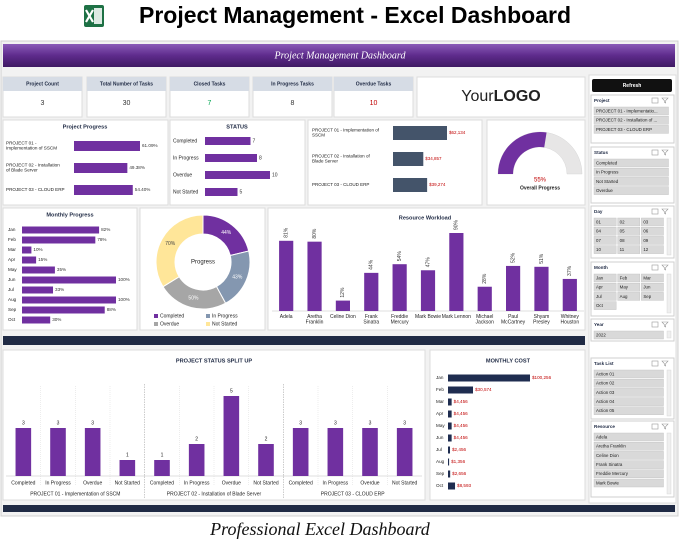 This screenshot has height=549, width=680. What do you see at coordinates (607, 482) in the screenshot?
I see `slicer-item-label: Mark Bowie` at bounding box center [607, 482].